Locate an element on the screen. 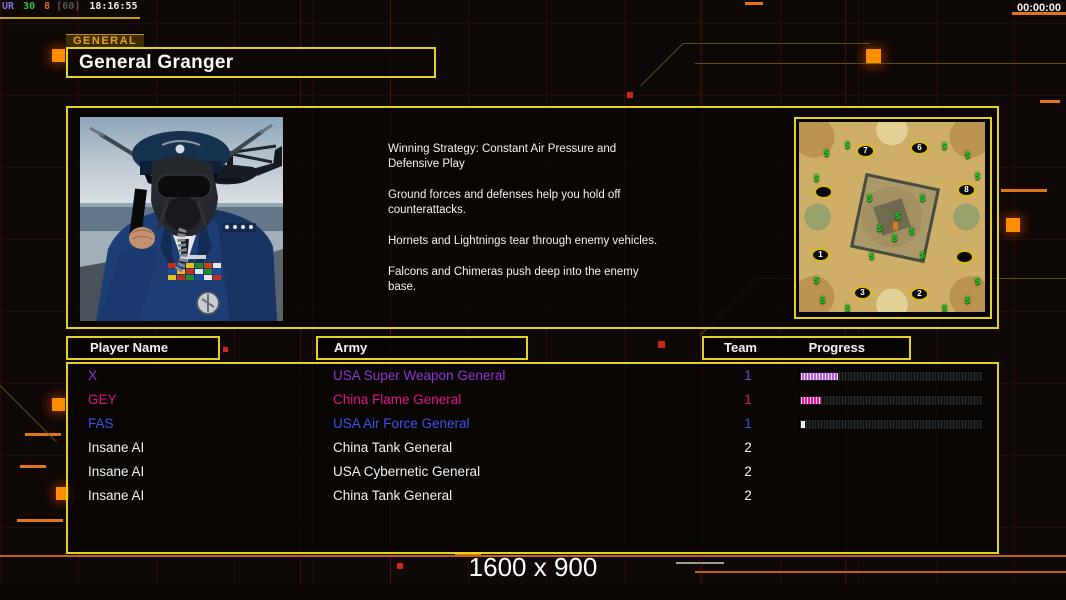  fps-cap-value: [60] is located at coordinates (68, 6).